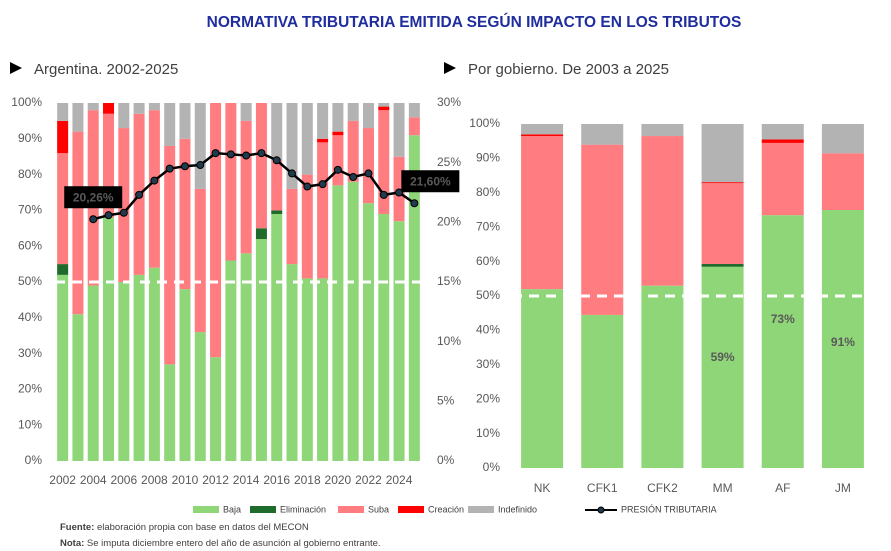 This screenshot has height=551, width=891. I want to click on x-tick-label: 2012, so click(215, 480).